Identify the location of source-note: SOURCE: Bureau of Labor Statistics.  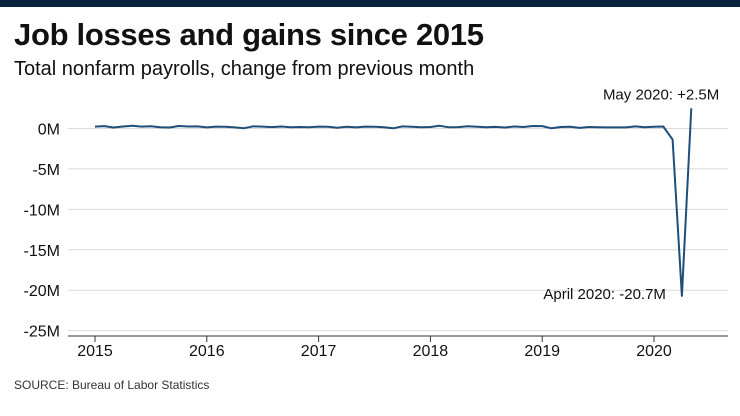
(112, 385).